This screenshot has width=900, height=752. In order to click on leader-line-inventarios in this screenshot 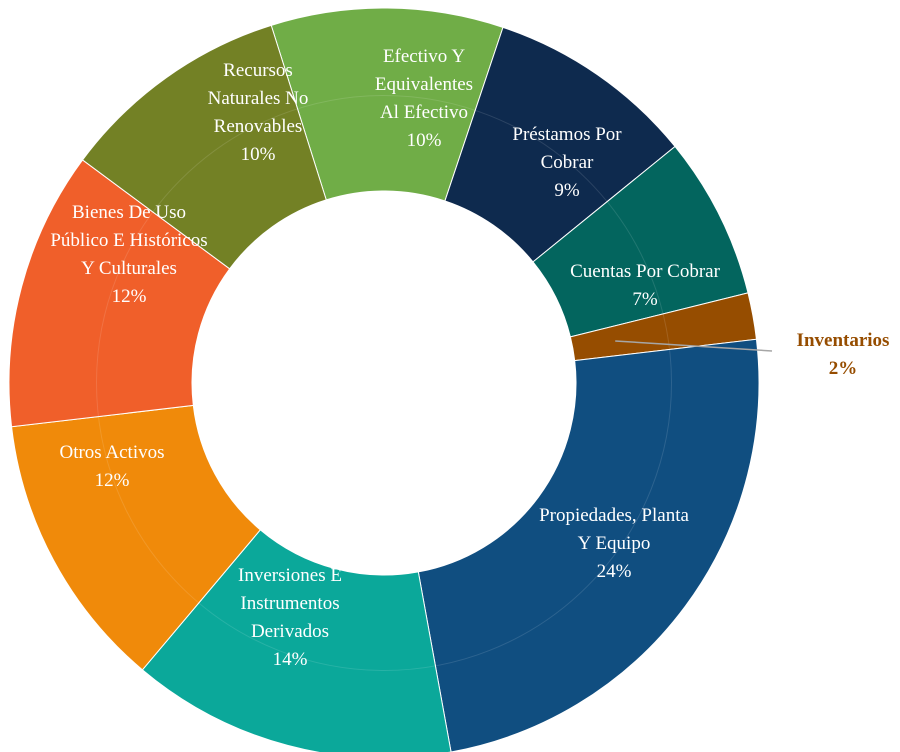, I will do `click(694, 346)`.